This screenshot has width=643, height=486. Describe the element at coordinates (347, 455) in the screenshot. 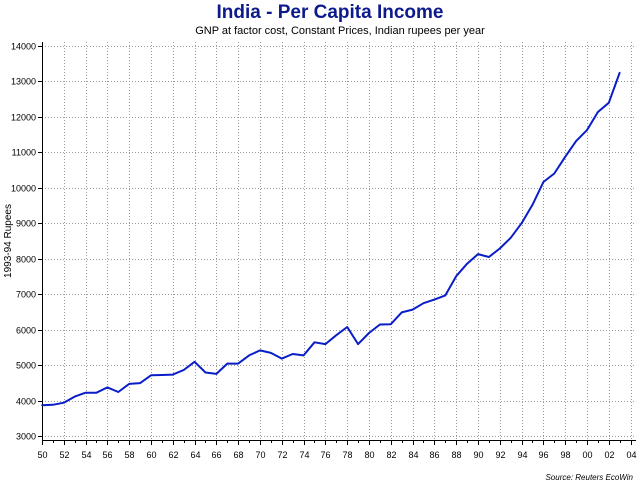

I see `x-tick-label: 78` at that location.